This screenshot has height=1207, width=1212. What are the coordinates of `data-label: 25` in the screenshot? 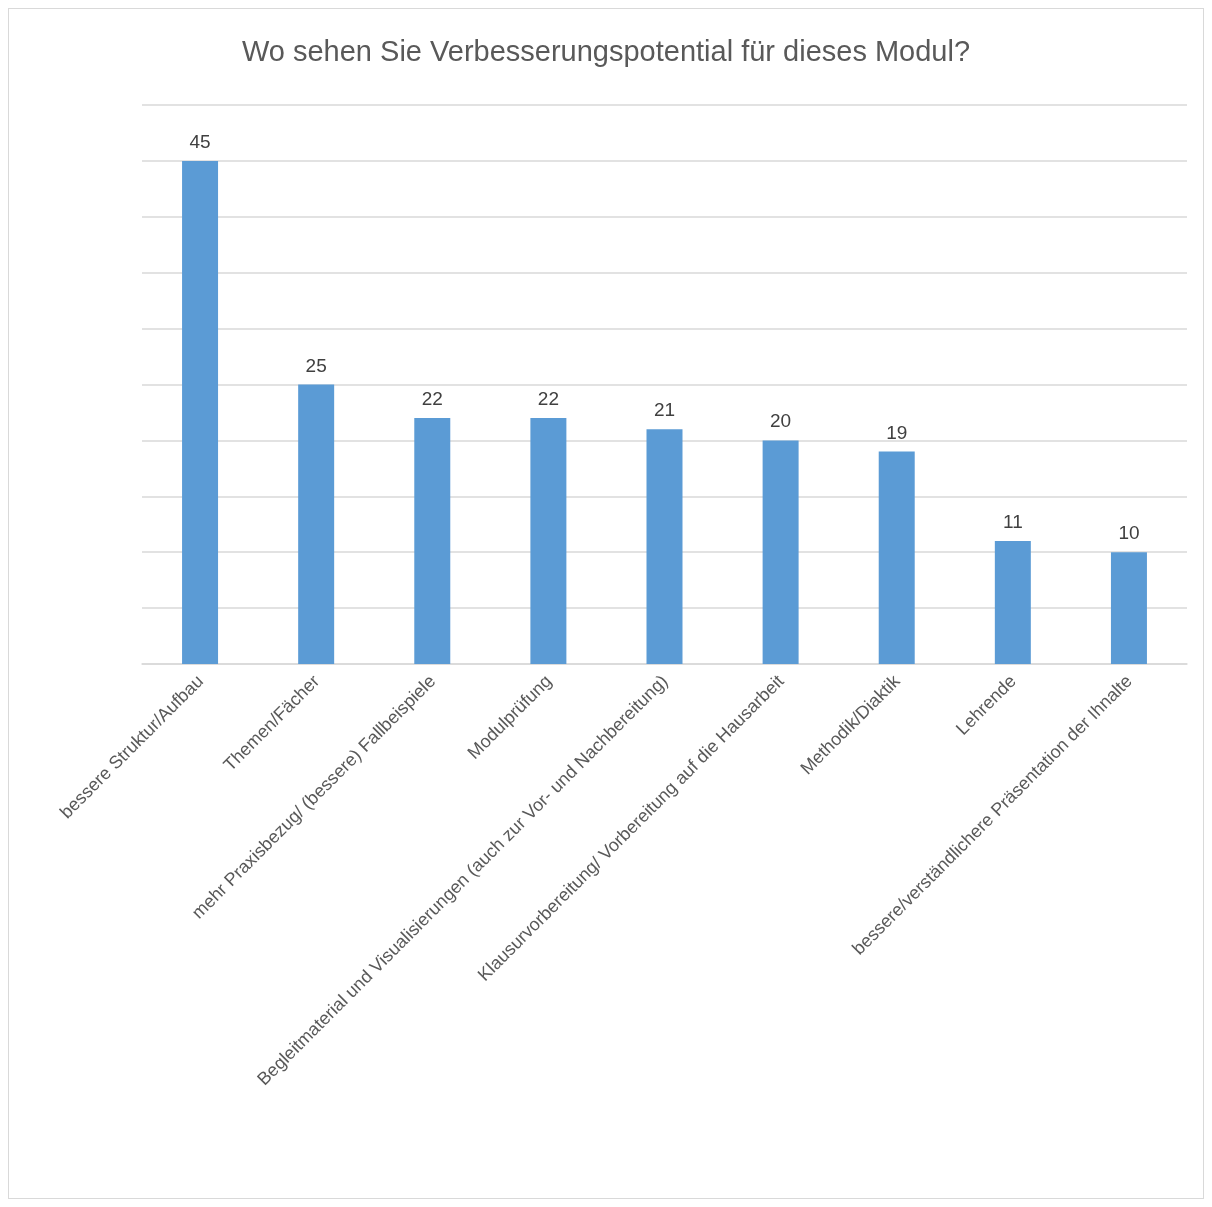 It's located at (316, 365).